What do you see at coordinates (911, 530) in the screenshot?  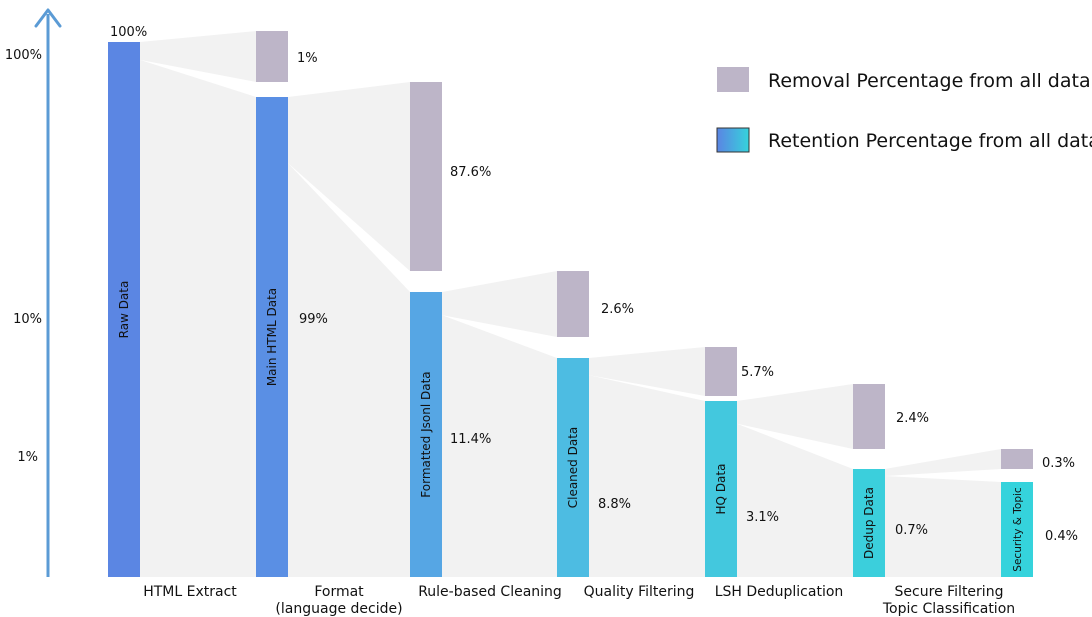 I see `retention-value-label: 0.7%` at bounding box center [911, 530].